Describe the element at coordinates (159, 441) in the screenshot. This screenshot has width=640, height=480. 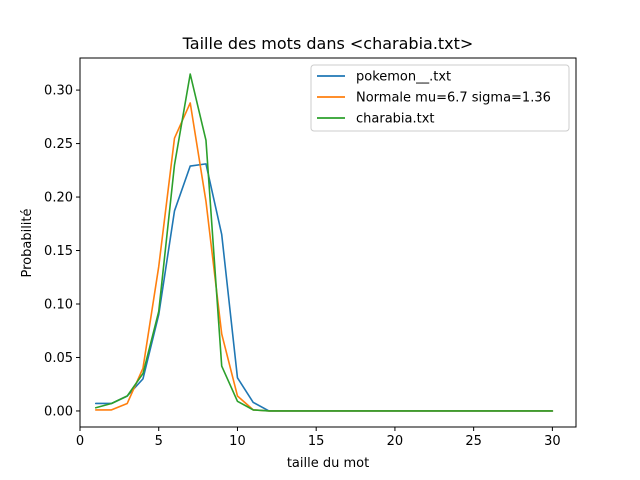
I see `x-tick-label: 5` at that location.